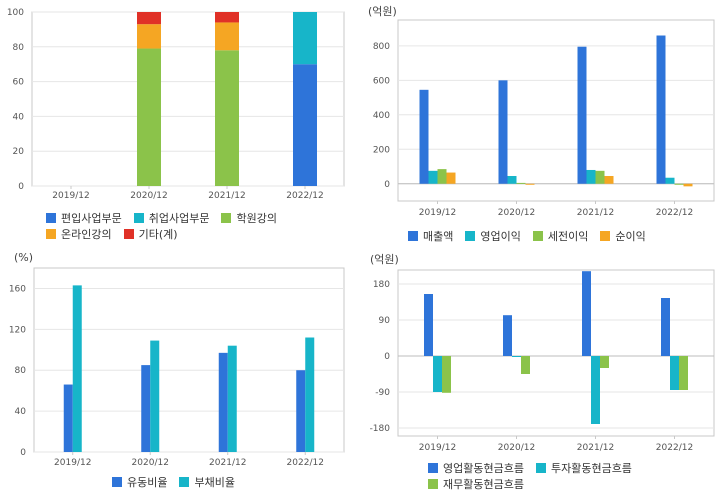  Describe the element at coordinates (19, 83) in the screenshot. I see `y-tick-label: 60` at that location.